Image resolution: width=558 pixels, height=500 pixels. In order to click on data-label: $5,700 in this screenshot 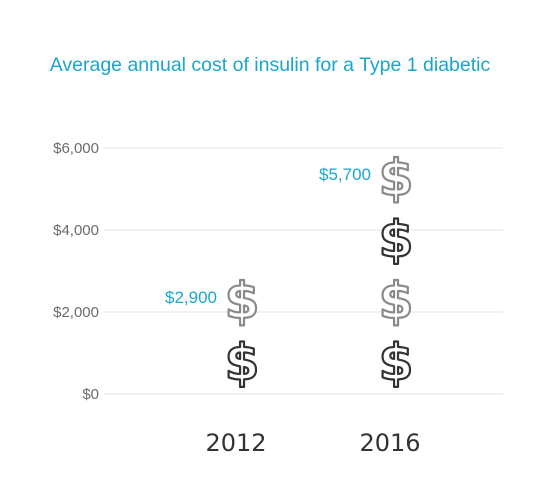, I will do `click(345, 174)`.